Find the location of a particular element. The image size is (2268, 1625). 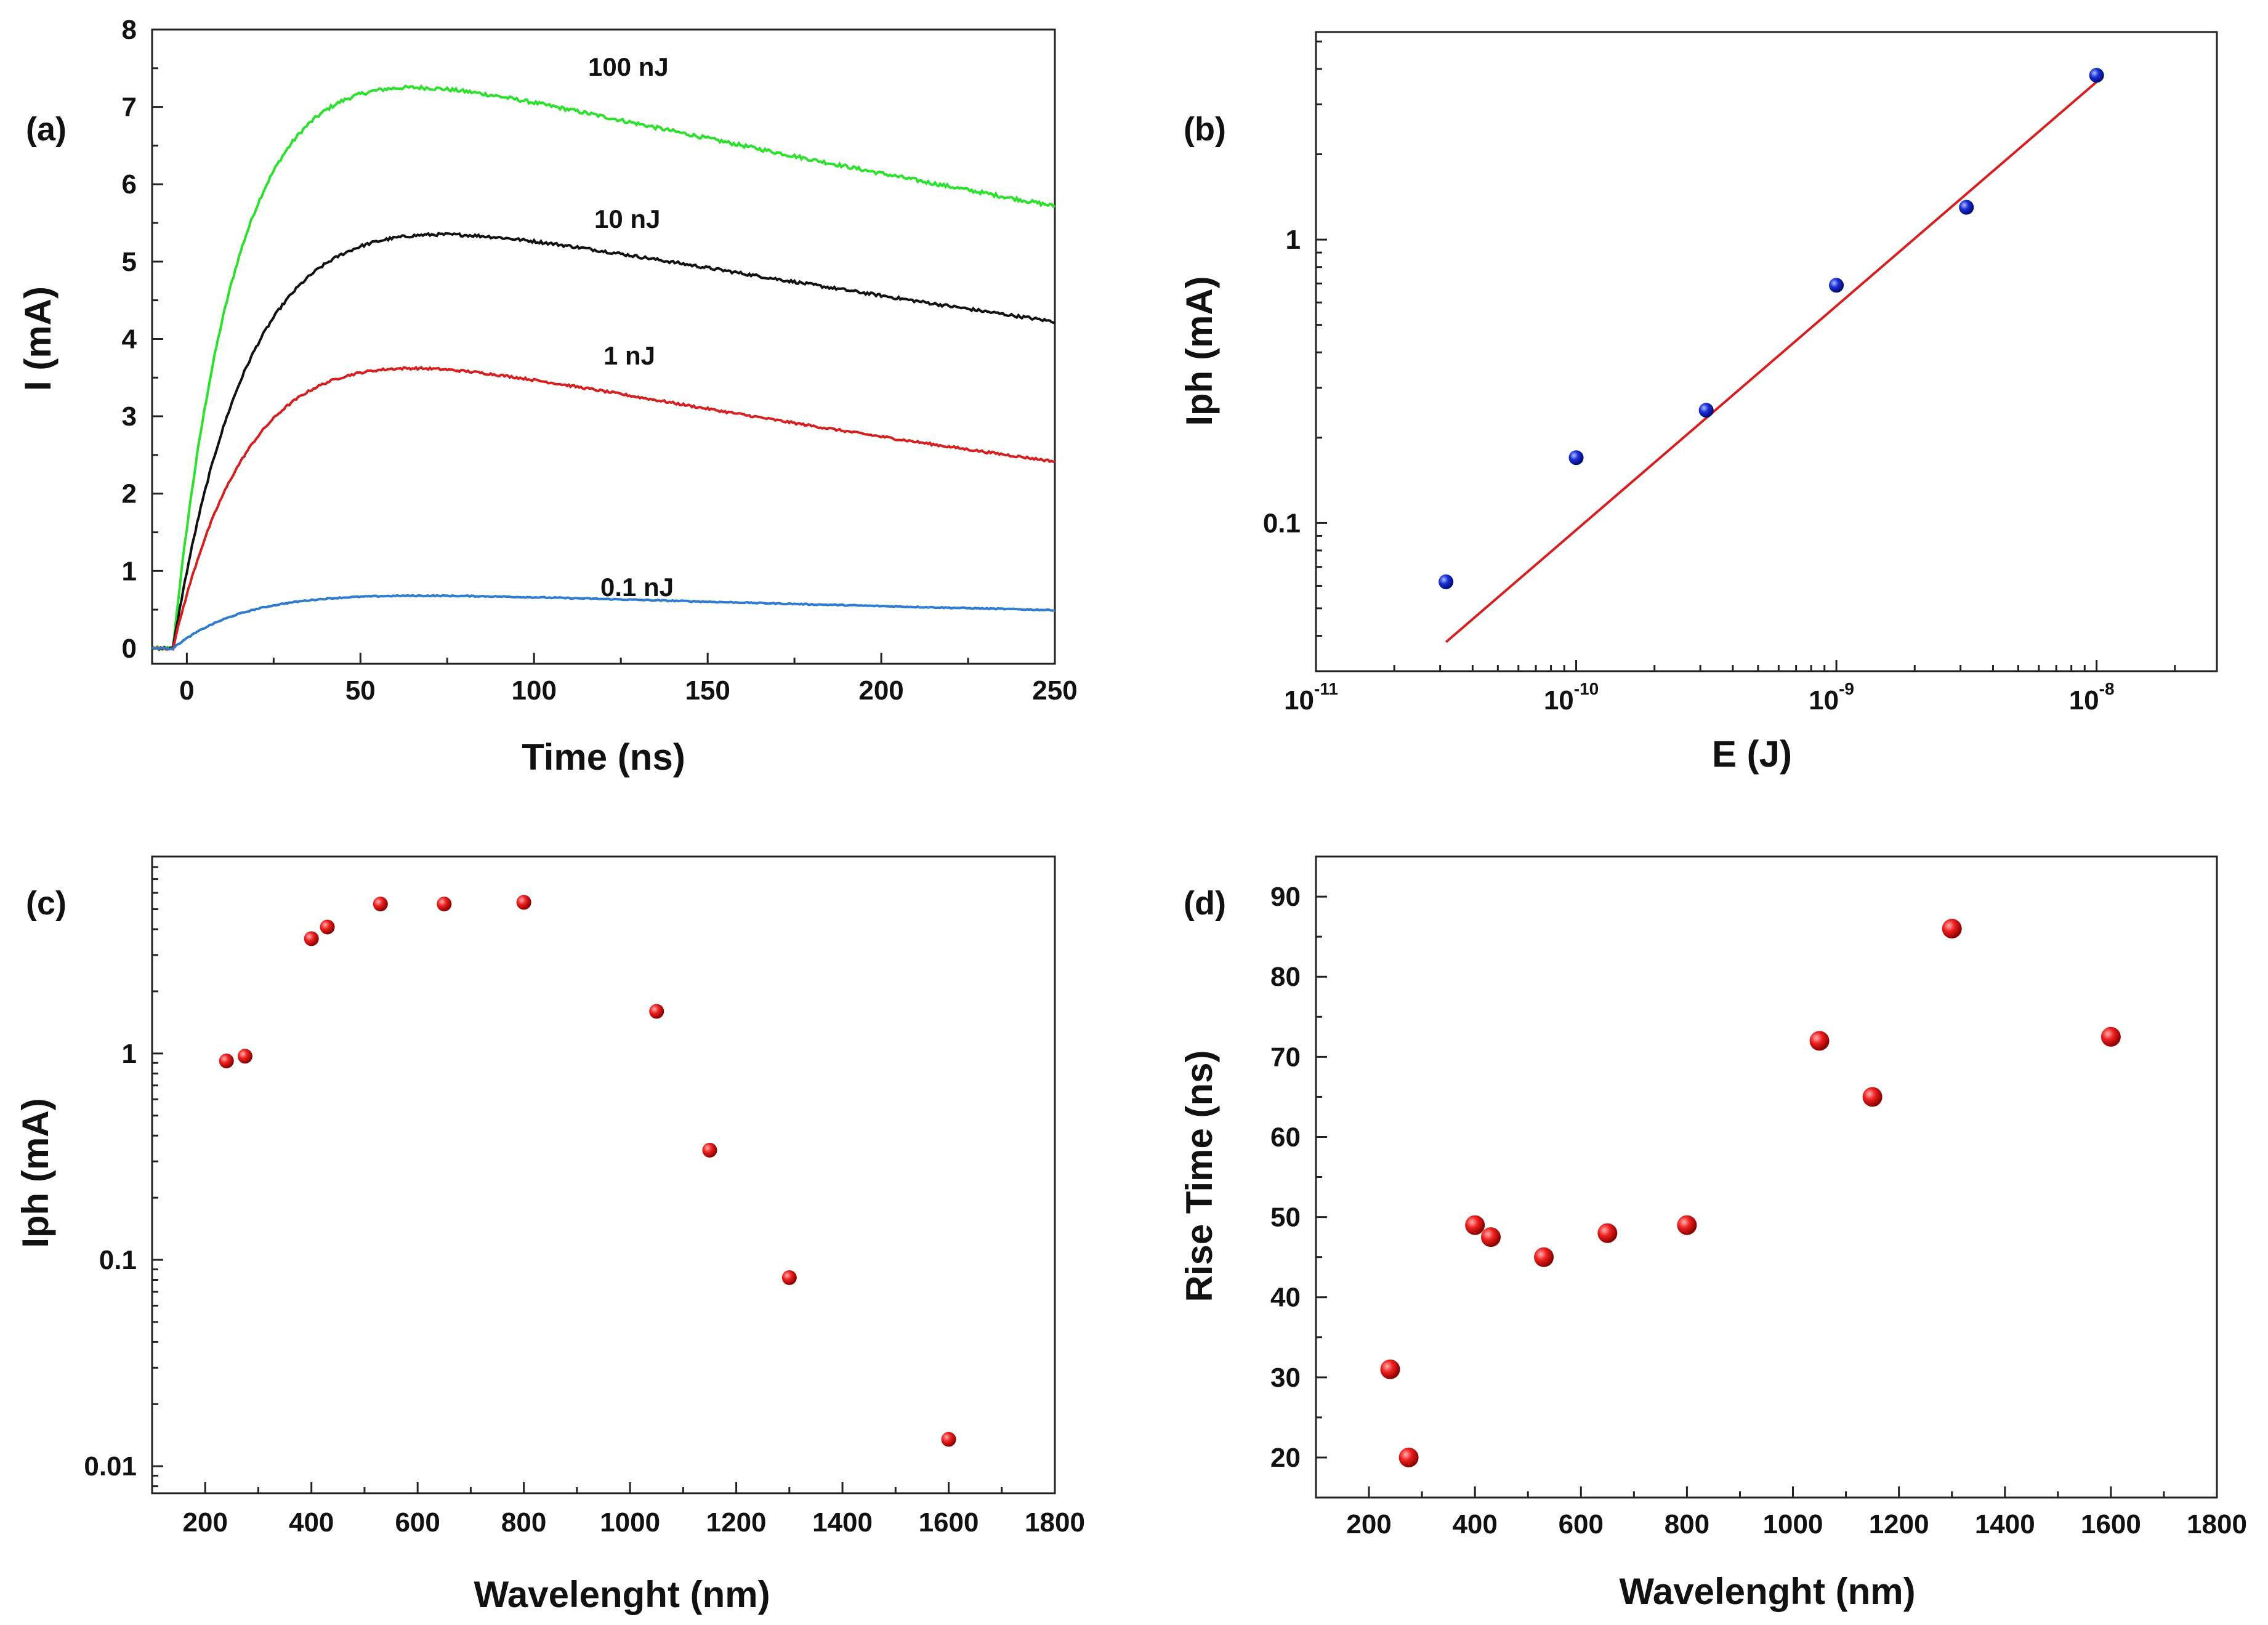

panel-a-series is located at coordinates (603, 368).